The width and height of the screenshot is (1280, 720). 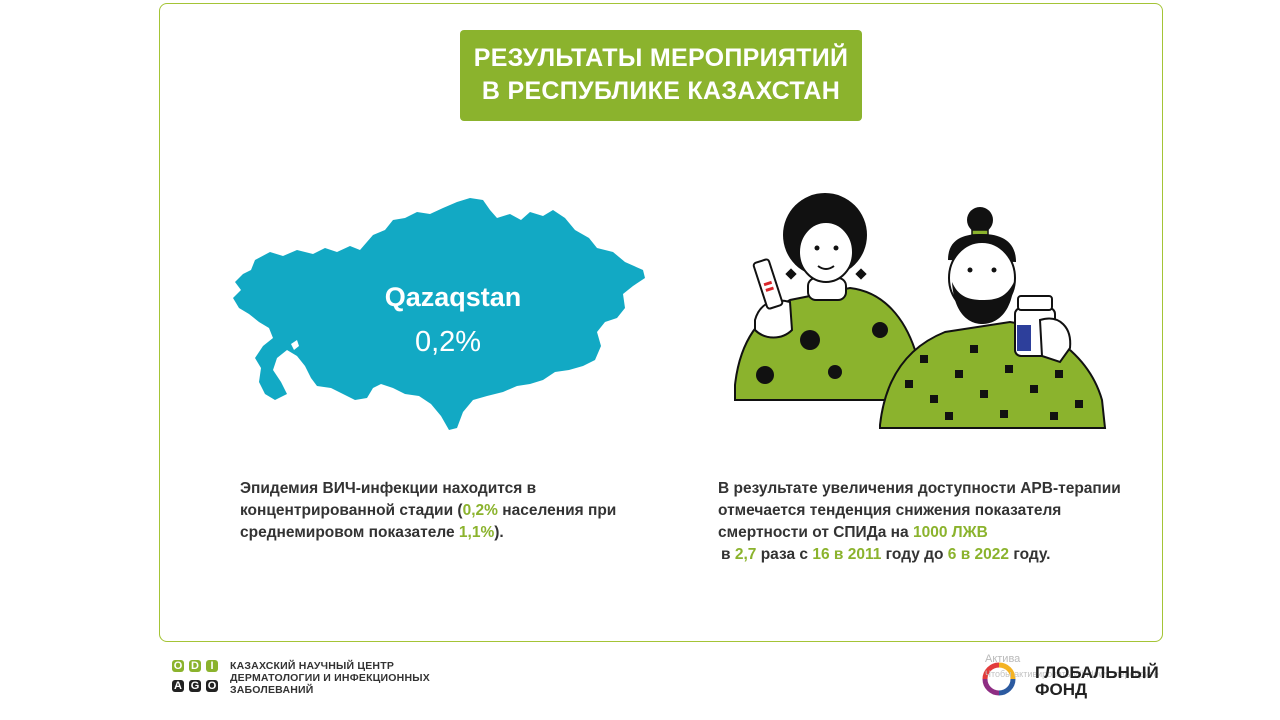 What do you see at coordinates (195, 666) in the screenshot?
I see `logo-letter-2: D` at bounding box center [195, 666].